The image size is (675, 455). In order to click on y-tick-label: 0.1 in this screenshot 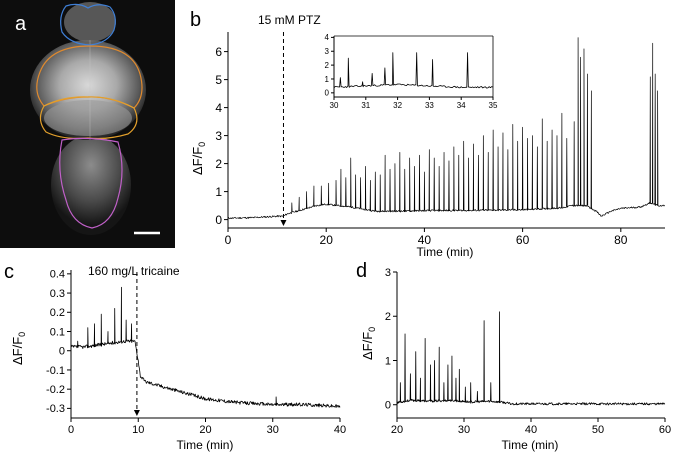, I will do `click(57, 332)`.